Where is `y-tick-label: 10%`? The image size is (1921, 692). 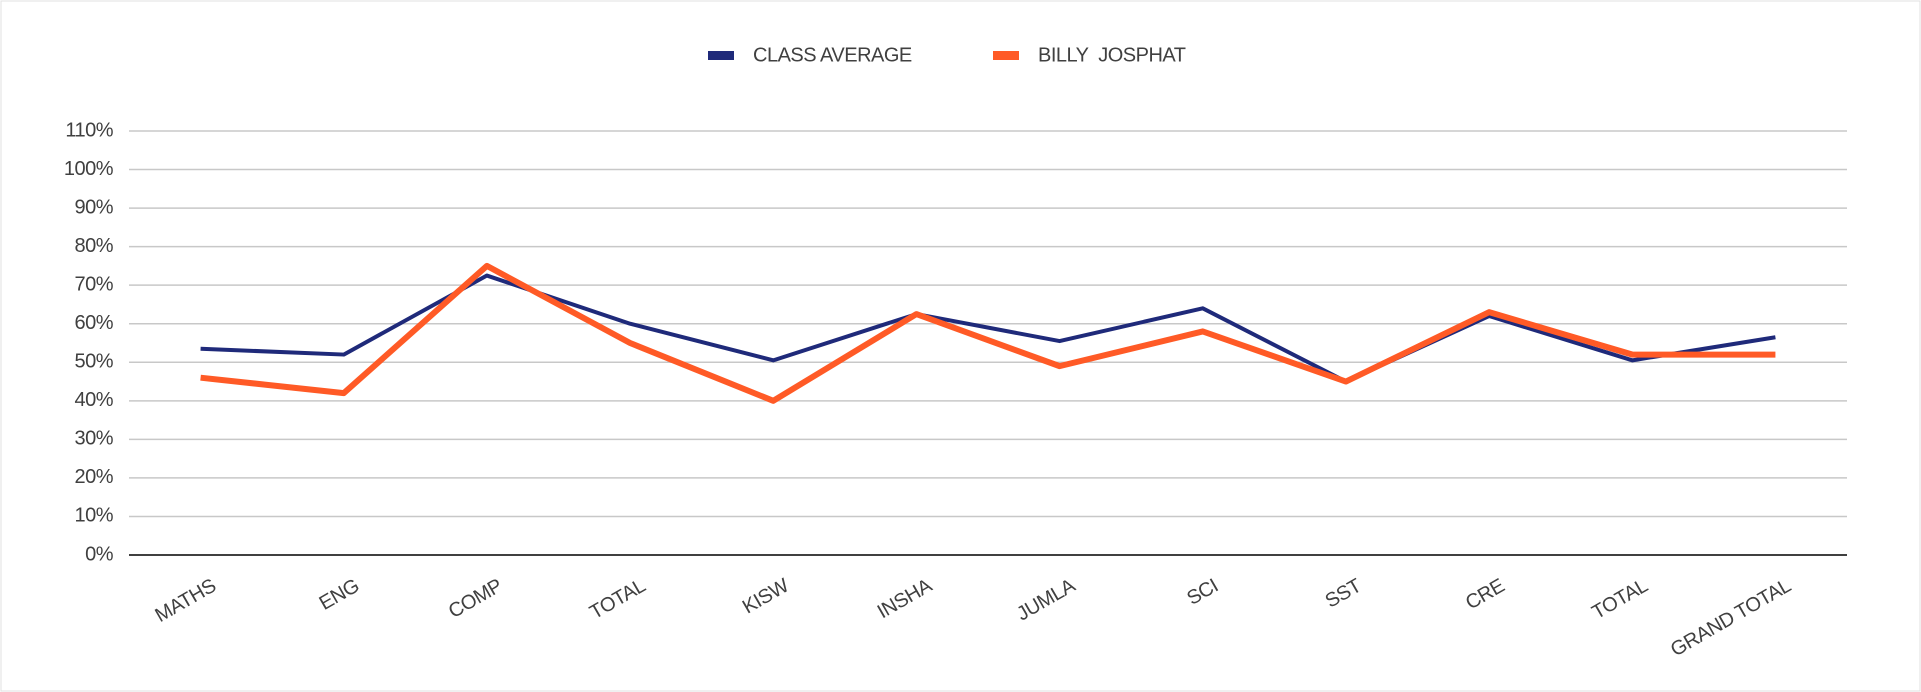
y-tick-label: 10% is located at coordinates (93, 516).